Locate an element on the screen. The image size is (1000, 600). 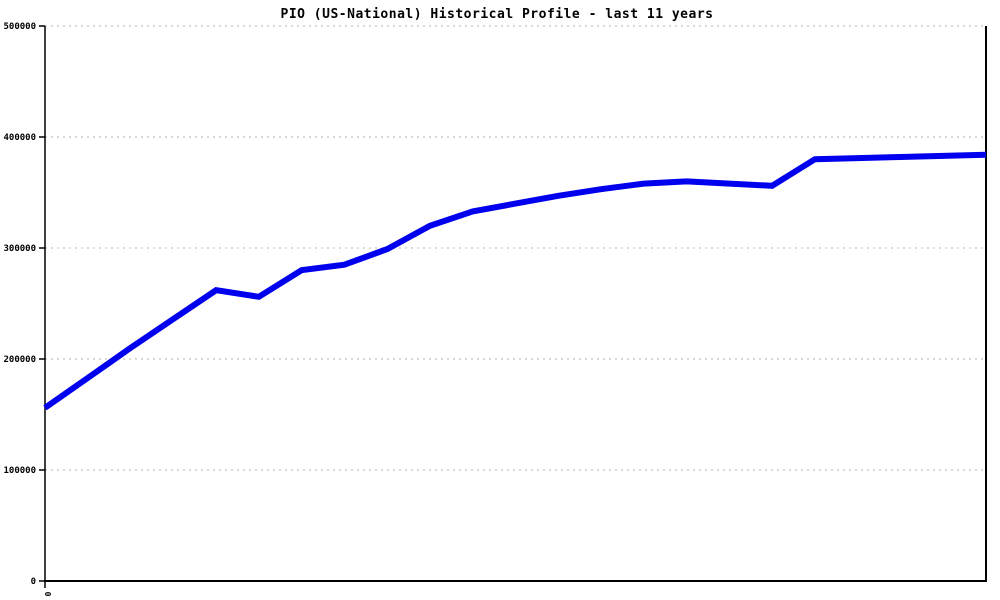
y-tick-label: 500000 is located at coordinates (19, 27).